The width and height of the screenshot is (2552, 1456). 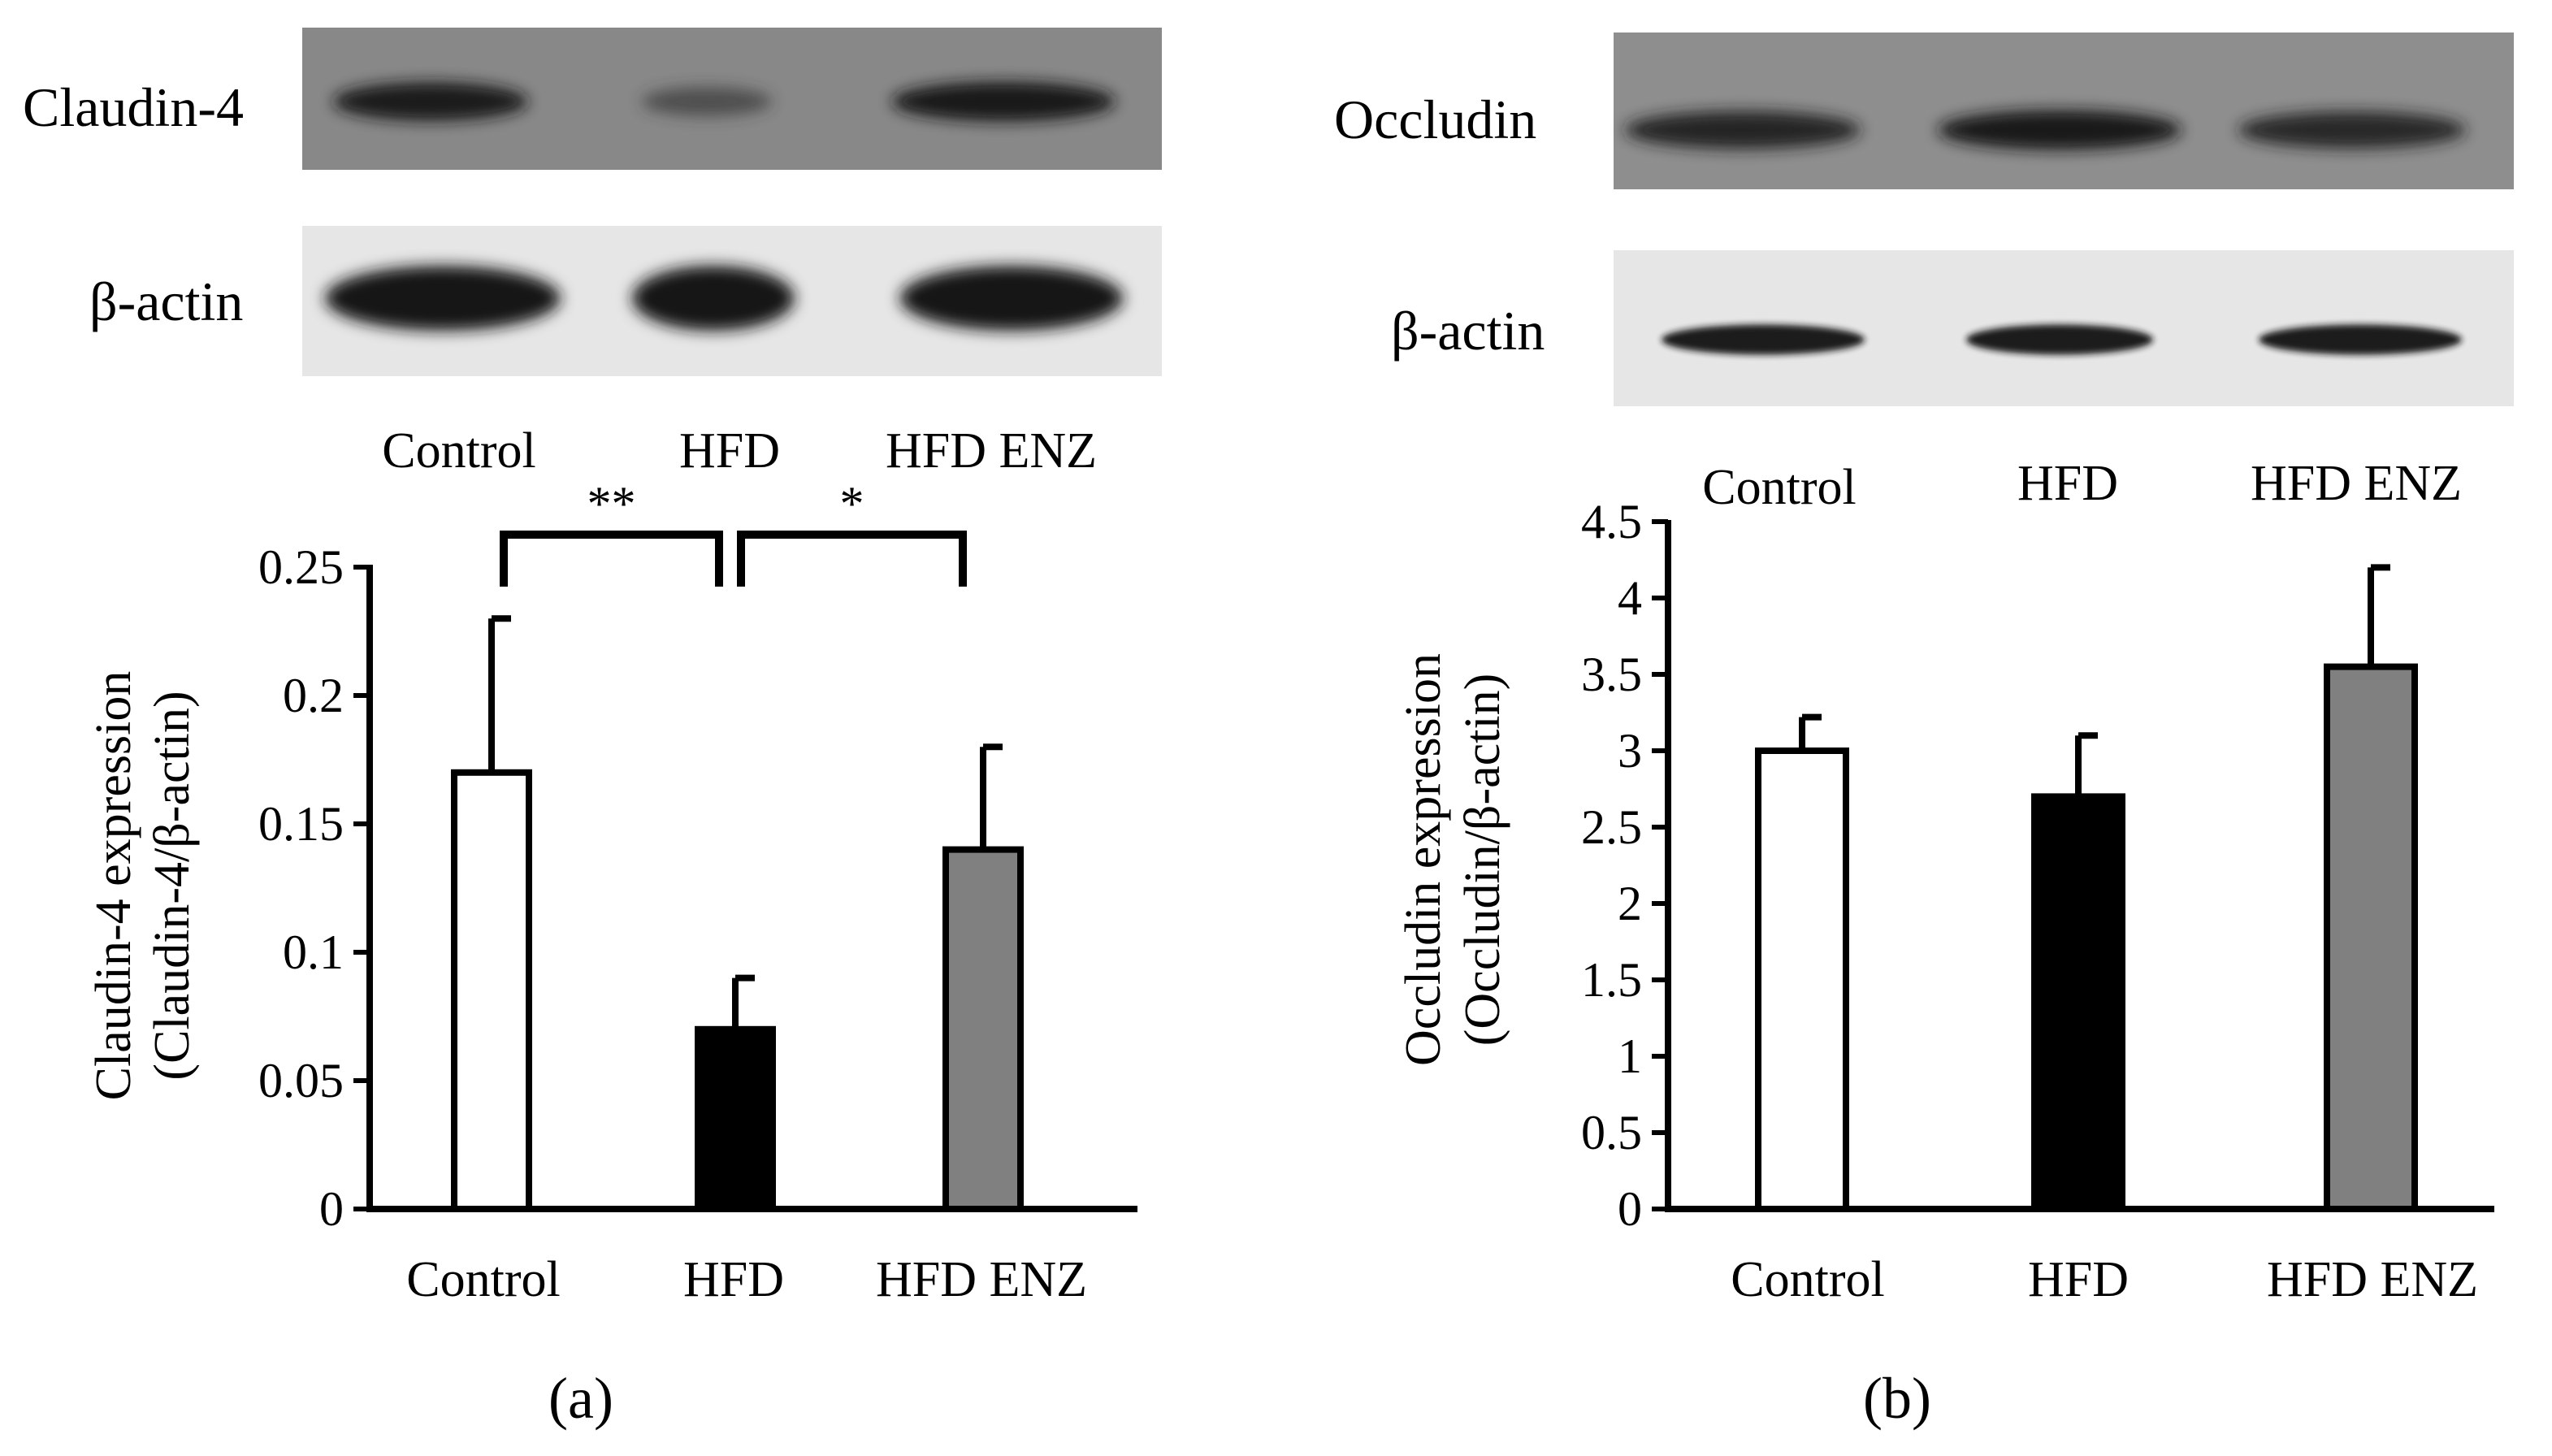 I want to click on panel-b-bar-hfd-enz, so click(x=2371, y=937).